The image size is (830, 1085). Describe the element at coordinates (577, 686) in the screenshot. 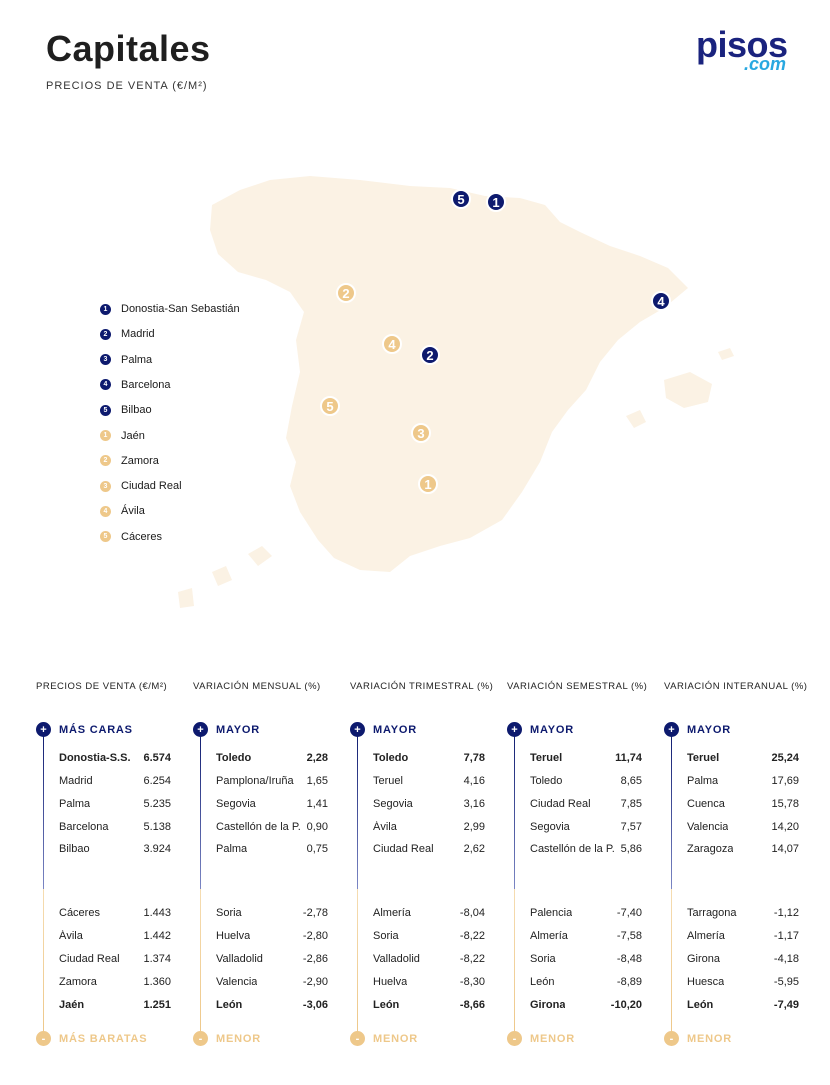

I see `column-heading: VARIACIÓN SEMESTRAL (%)` at that location.